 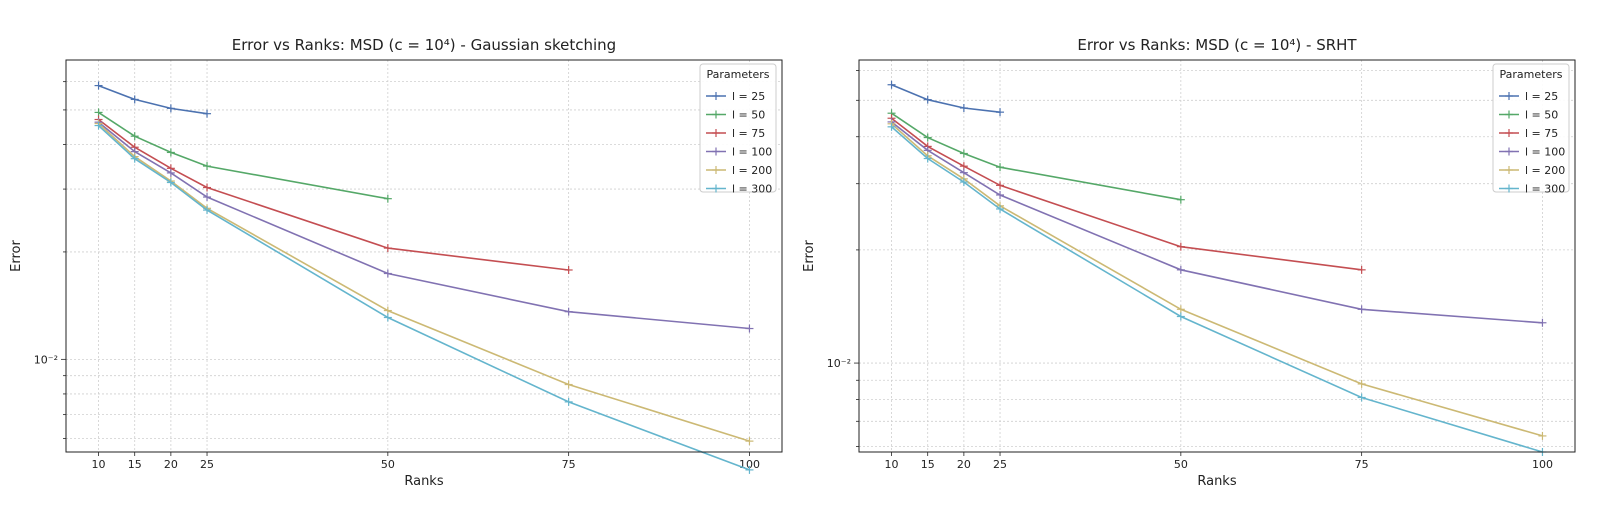 What do you see at coordinates (1362, 464) in the screenshot?
I see `x-tick-label: 75` at bounding box center [1362, 464].